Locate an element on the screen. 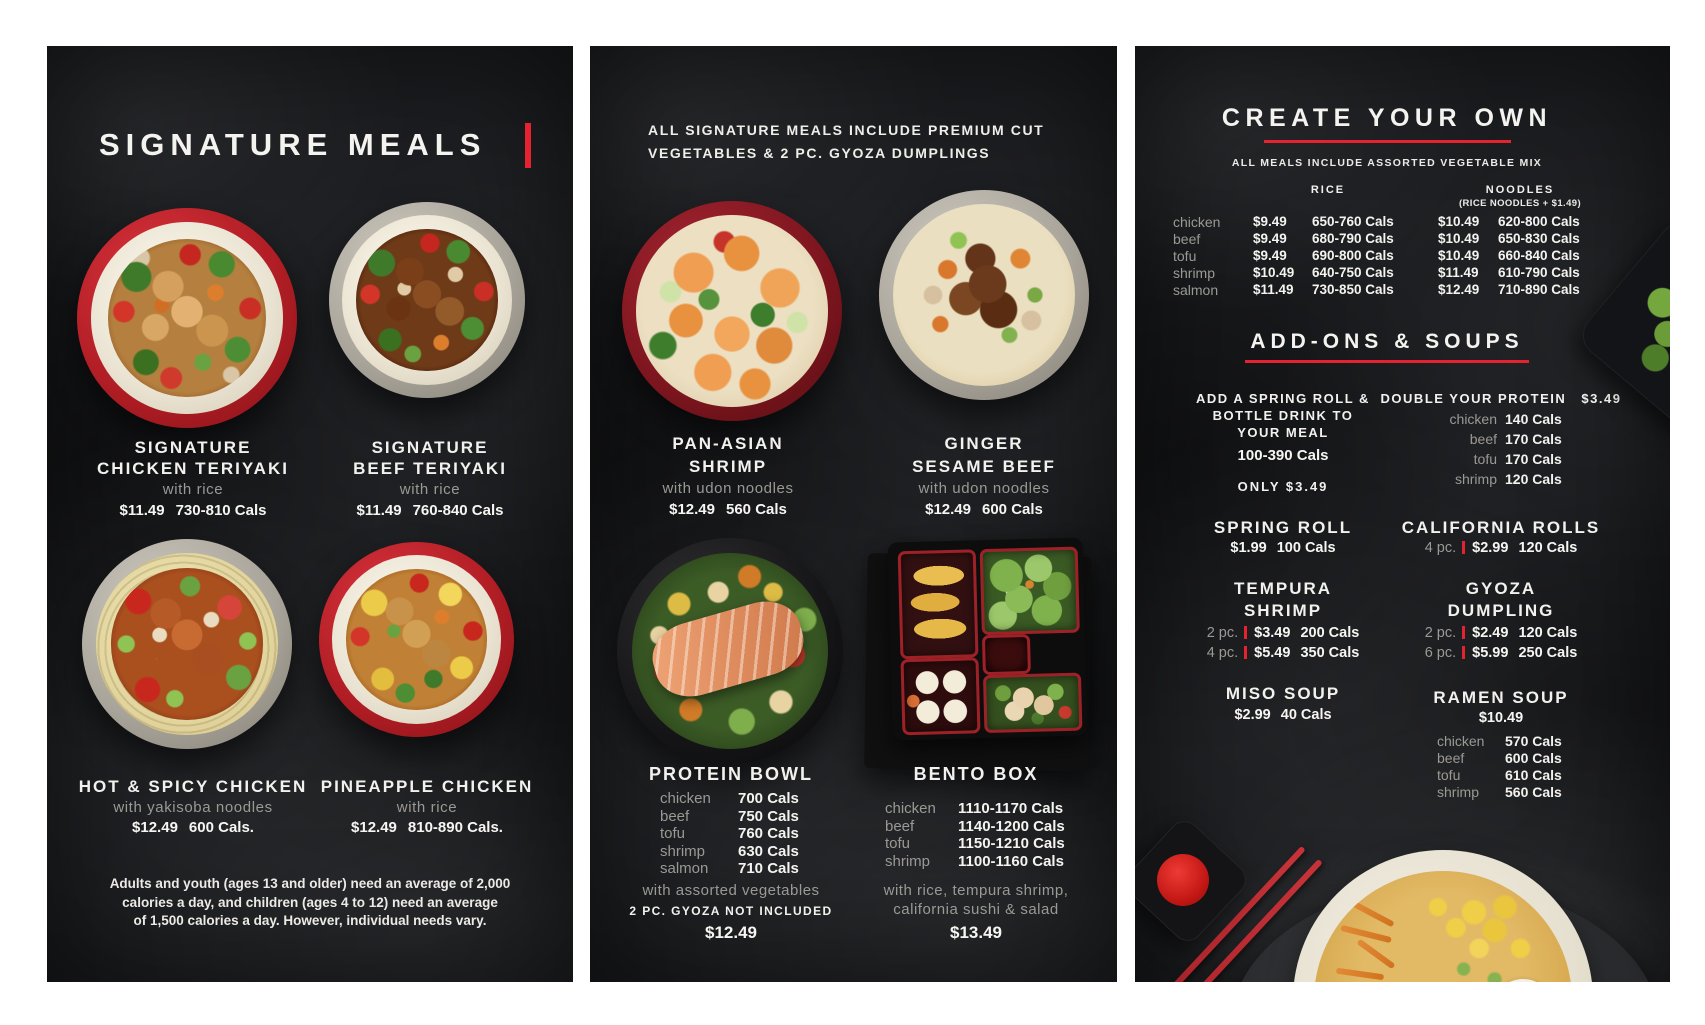 The height and width of the screenshot is (1025, 1705). bento-box-photo is located at coordinates (987, 639).